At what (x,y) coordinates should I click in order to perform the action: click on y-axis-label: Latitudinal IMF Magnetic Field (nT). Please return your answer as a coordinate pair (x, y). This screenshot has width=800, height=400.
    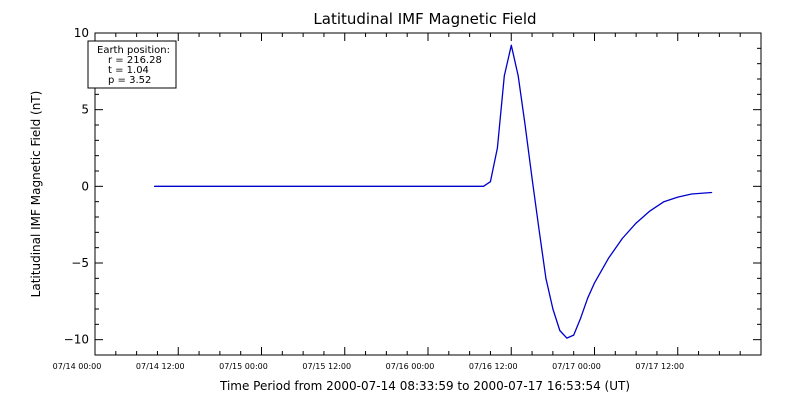
    Looking at the image, I should click on (36, 194).